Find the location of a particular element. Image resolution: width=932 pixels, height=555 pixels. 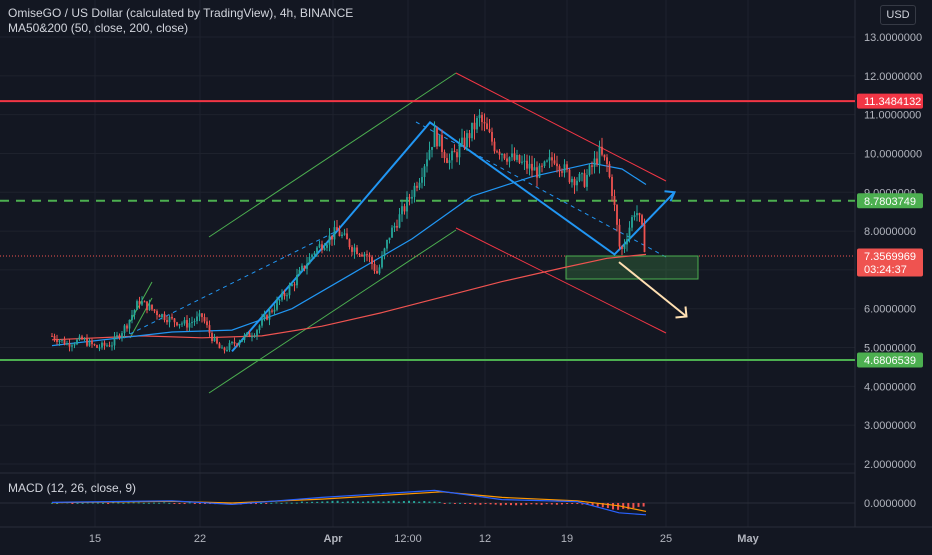

time-tick: 15 is located at coordinates (95, 539).